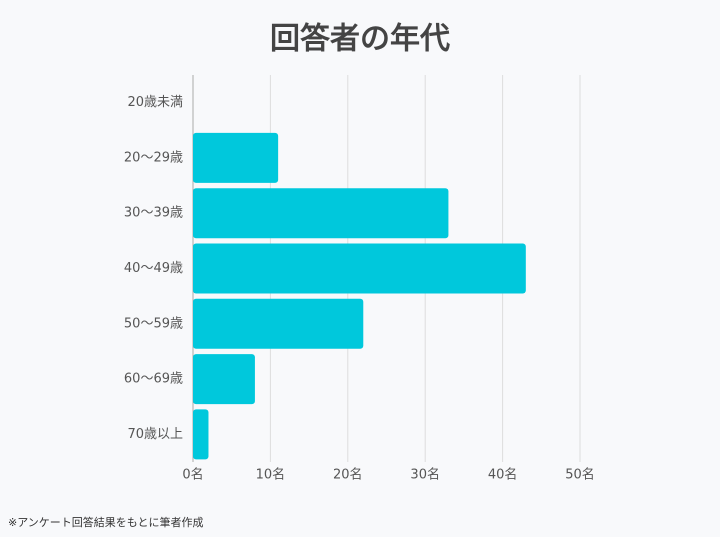 The height and width of the screenshot is (537, 720). I want to click on x-tick-label: 0名, so click(192, 475).